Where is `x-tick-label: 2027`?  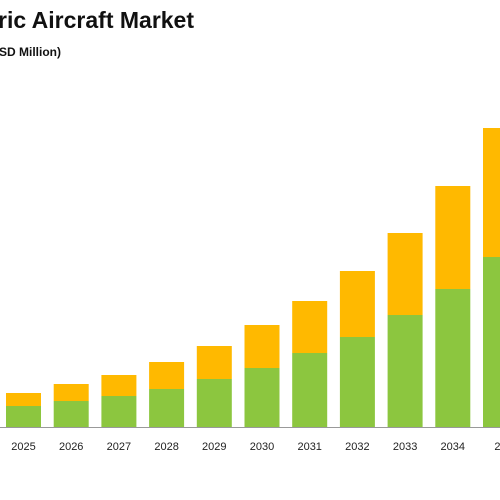
x-tick-label: 2027 is located at coordinates (119, 447).